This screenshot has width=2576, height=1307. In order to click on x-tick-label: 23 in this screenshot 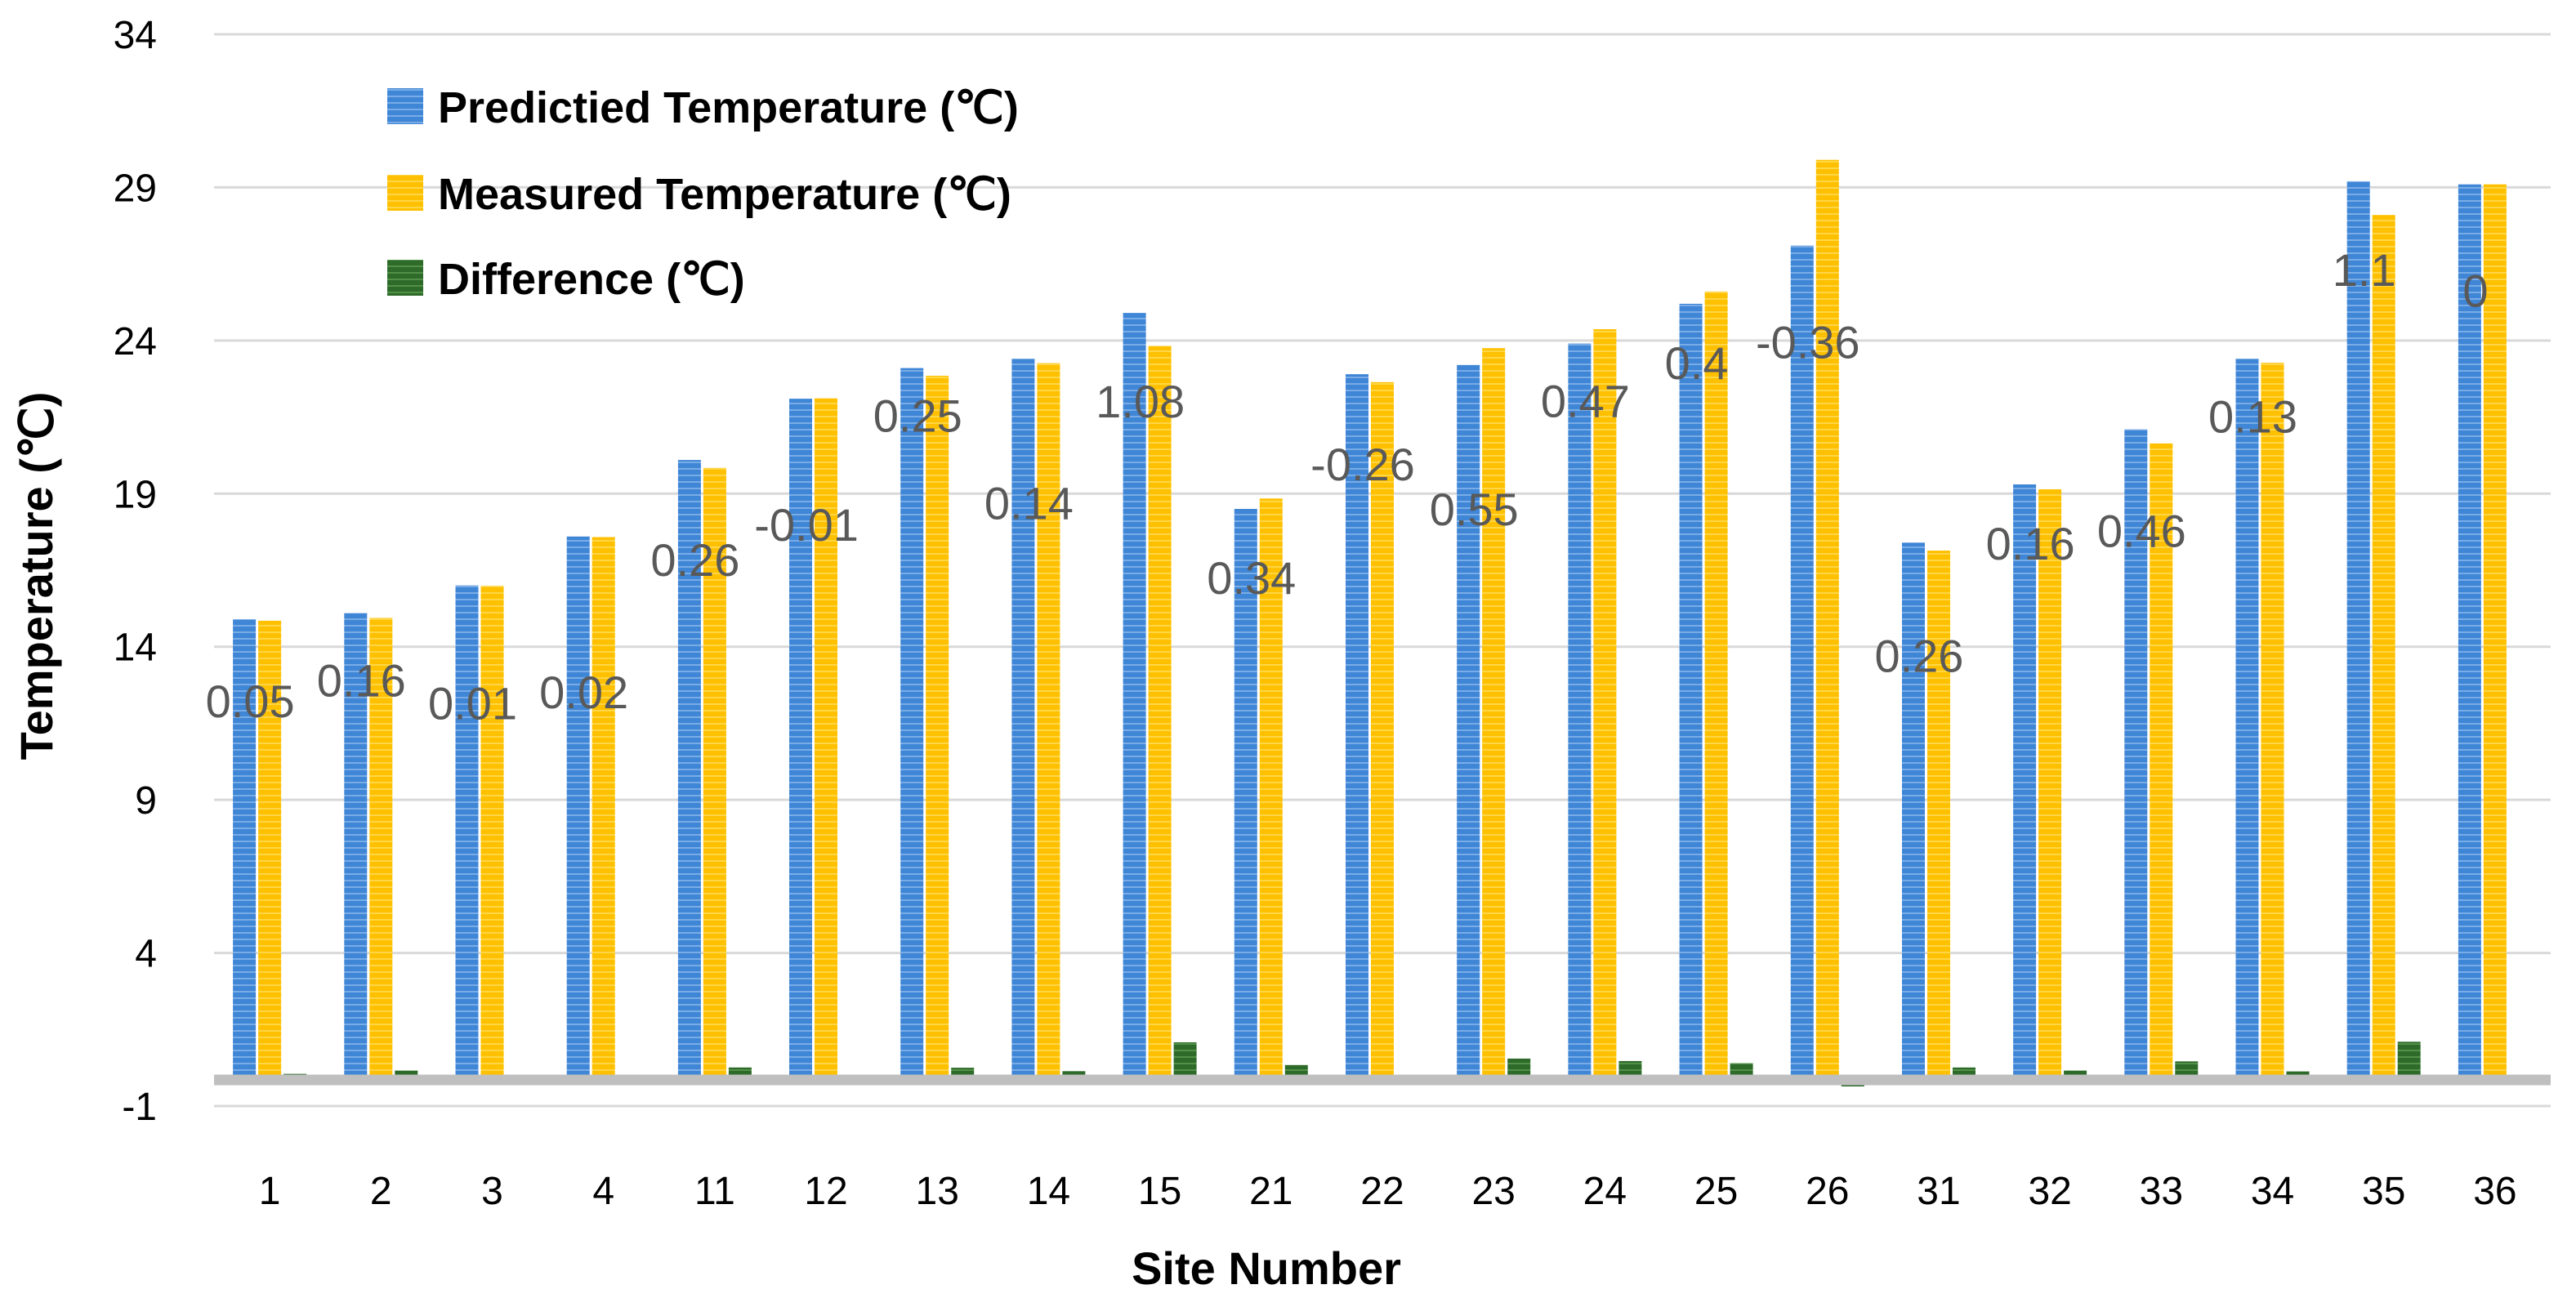, I will do `click(1493, 1191)`.